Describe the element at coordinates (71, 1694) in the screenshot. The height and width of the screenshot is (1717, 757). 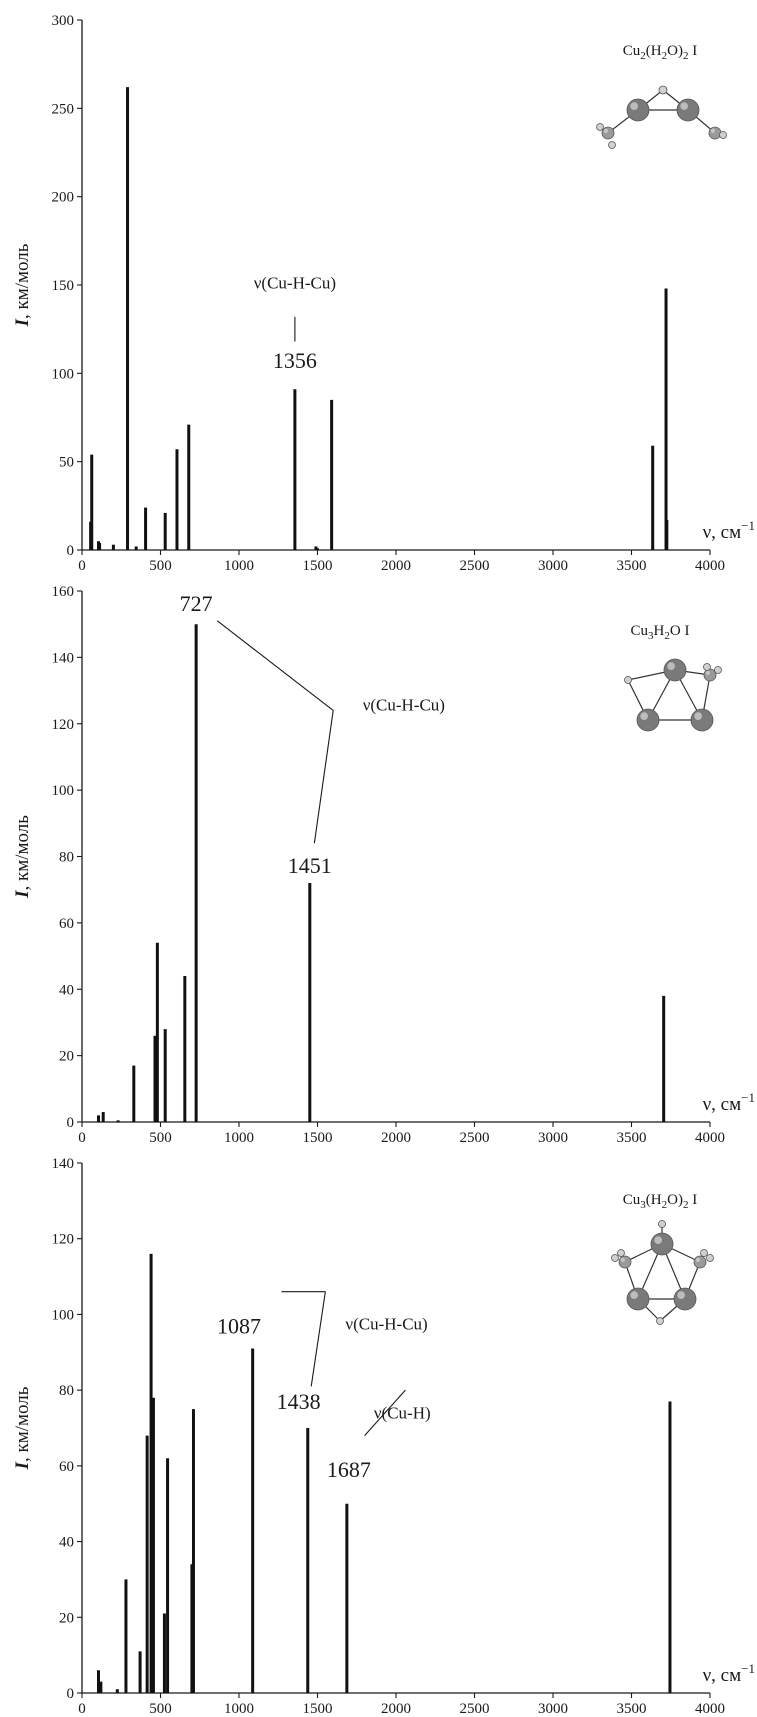
I see `y-tick-label: 0` at that location.